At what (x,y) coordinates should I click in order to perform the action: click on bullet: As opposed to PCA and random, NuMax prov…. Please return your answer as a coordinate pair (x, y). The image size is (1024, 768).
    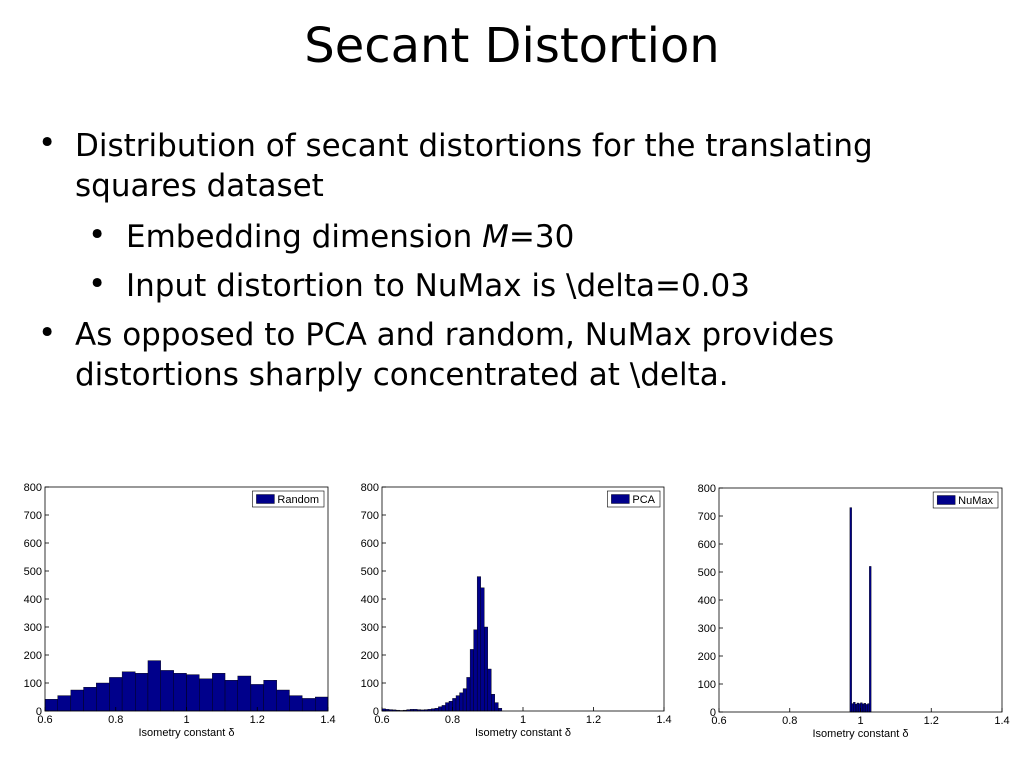
    Looking at the image, I should click on (455, 355).